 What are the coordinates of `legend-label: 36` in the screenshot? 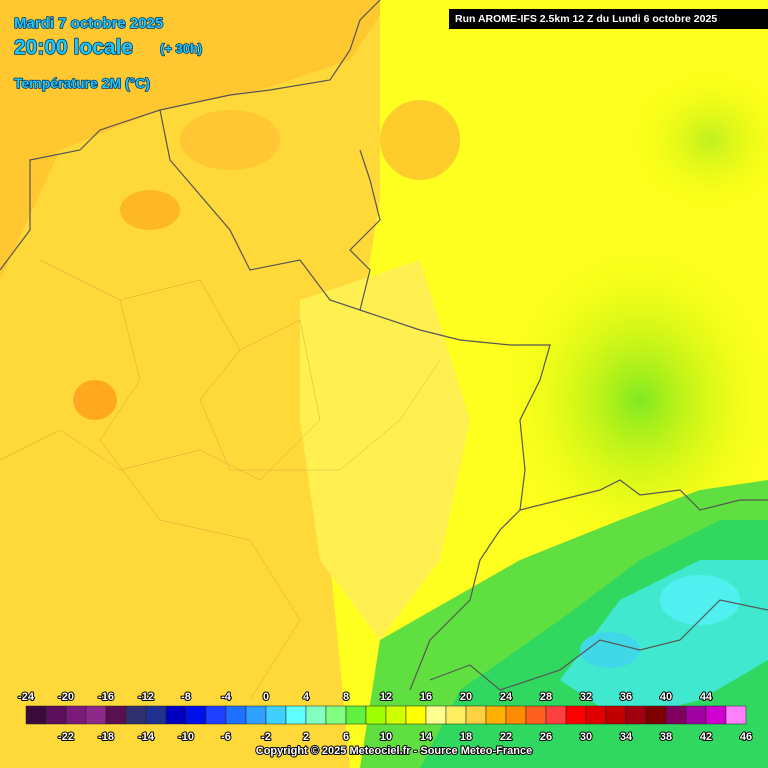 It's located at (626, 697).